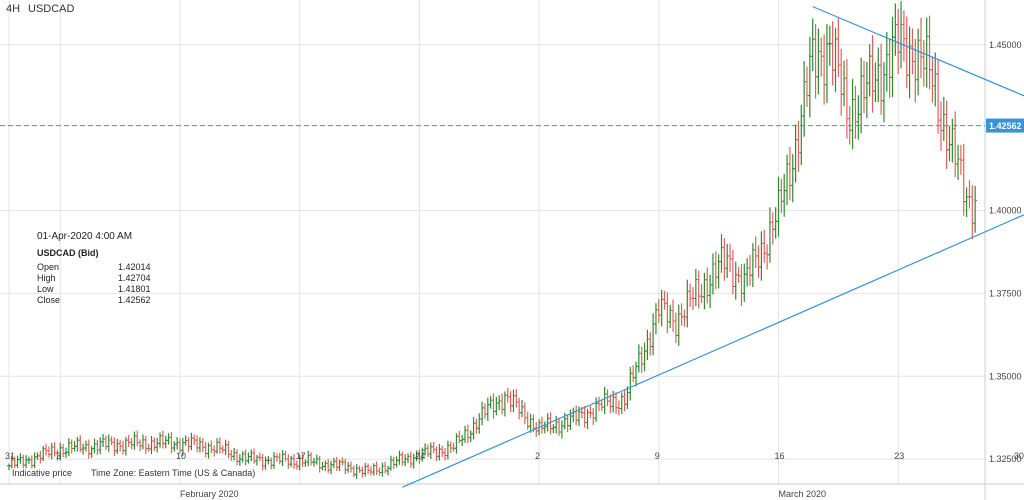  I want to click on y-axis: 1.32500 1.35000 1.37500 1.40000 1.45000, so click(1005, 252).